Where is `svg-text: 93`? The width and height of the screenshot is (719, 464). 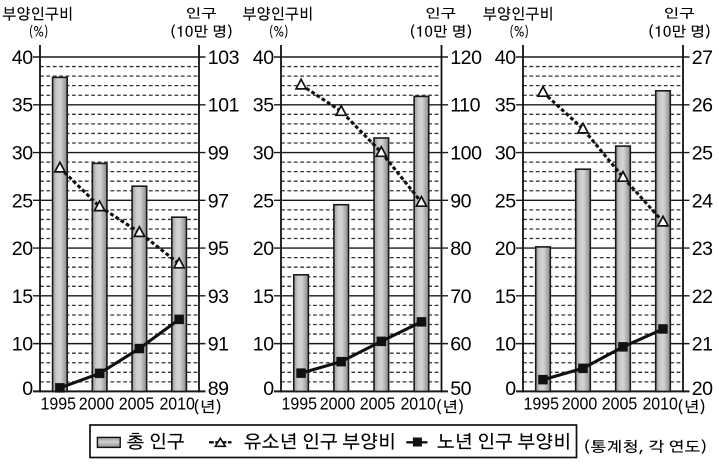 svg-text: 93 is located at coordinates (218, 297).